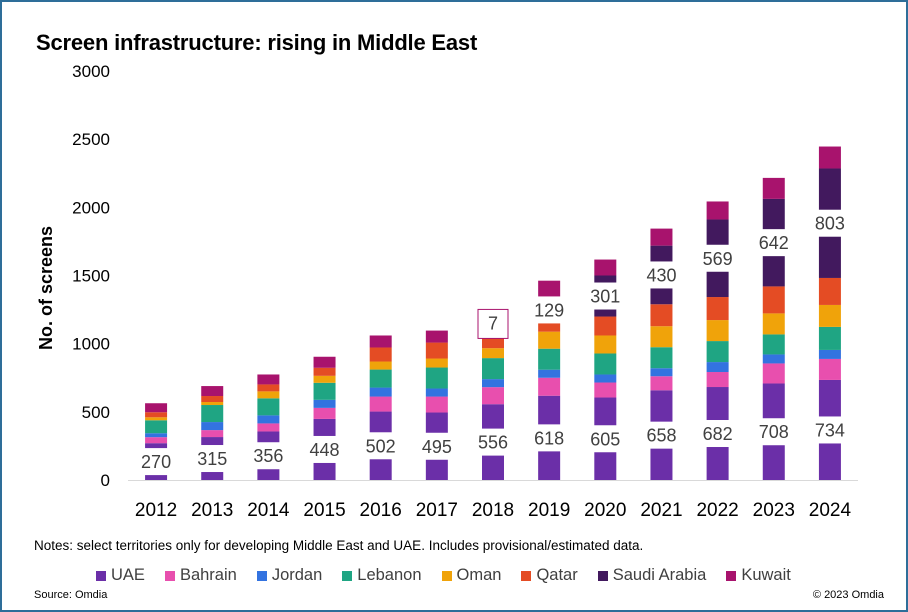  Describe the element at coordinates (212, 510) in the screenshot. I see `x-tick-label: 2013` at that location.